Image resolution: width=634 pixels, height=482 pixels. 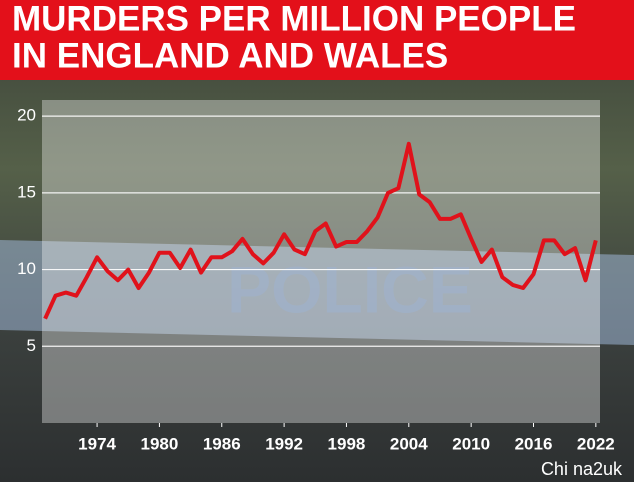 I want to click on chart-title: IN ENGLAND AND WALES, so click(x=230, y=55).